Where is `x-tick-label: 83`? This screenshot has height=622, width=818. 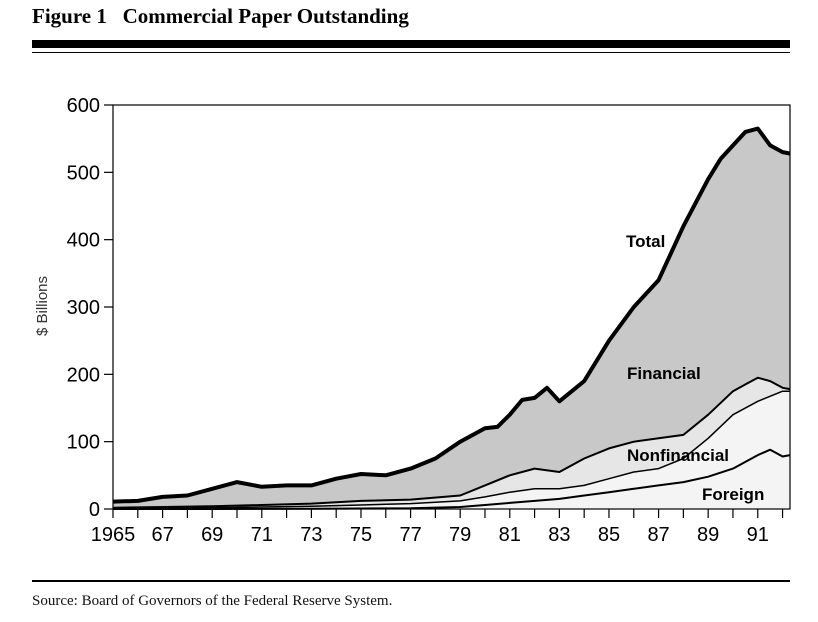 x-tick-label: 83 is located at coordinates (559, 535).